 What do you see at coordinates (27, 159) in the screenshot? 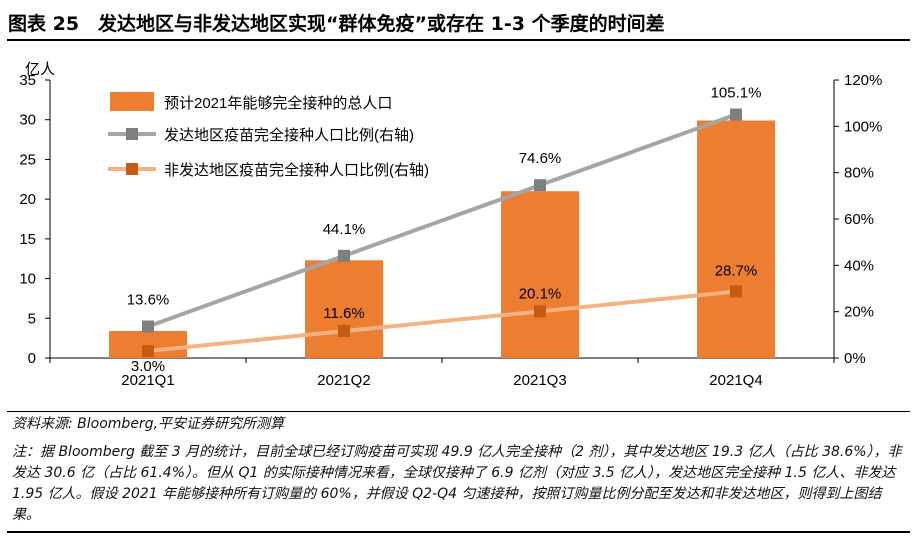
I see `left-axis-tick-label: 25` at bounding box center [27, 159].